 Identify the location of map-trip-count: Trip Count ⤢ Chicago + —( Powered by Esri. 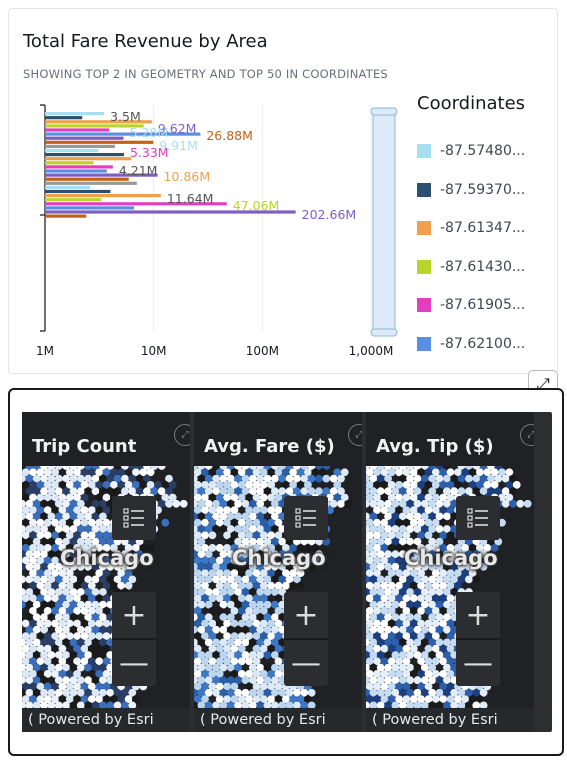
(106, 572).